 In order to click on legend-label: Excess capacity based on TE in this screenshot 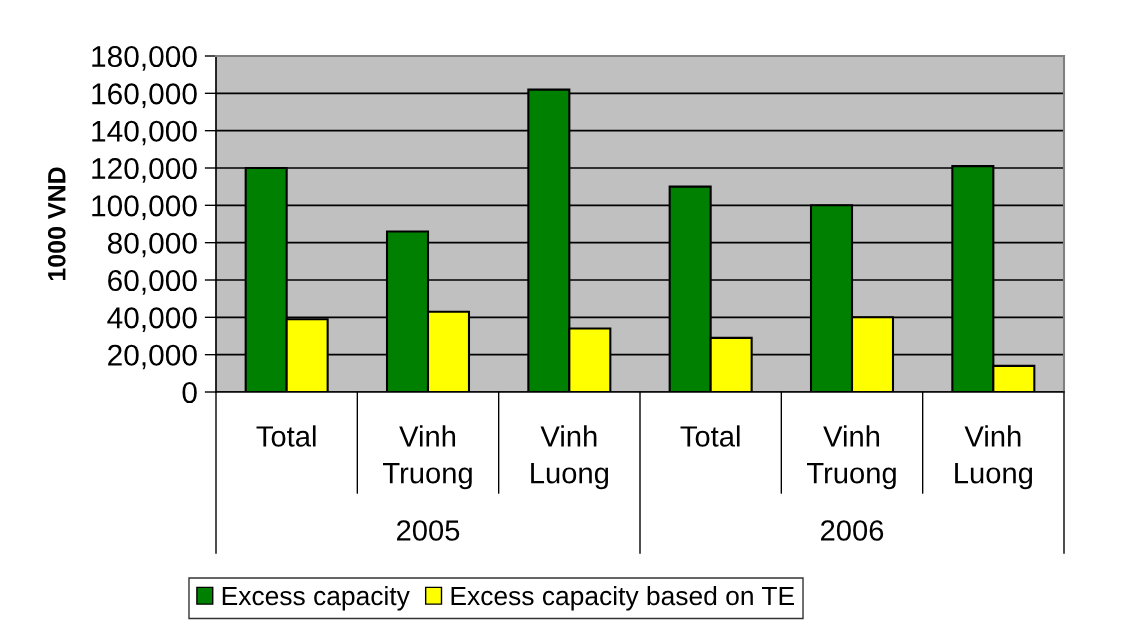, I will do `click(622, 598)`.